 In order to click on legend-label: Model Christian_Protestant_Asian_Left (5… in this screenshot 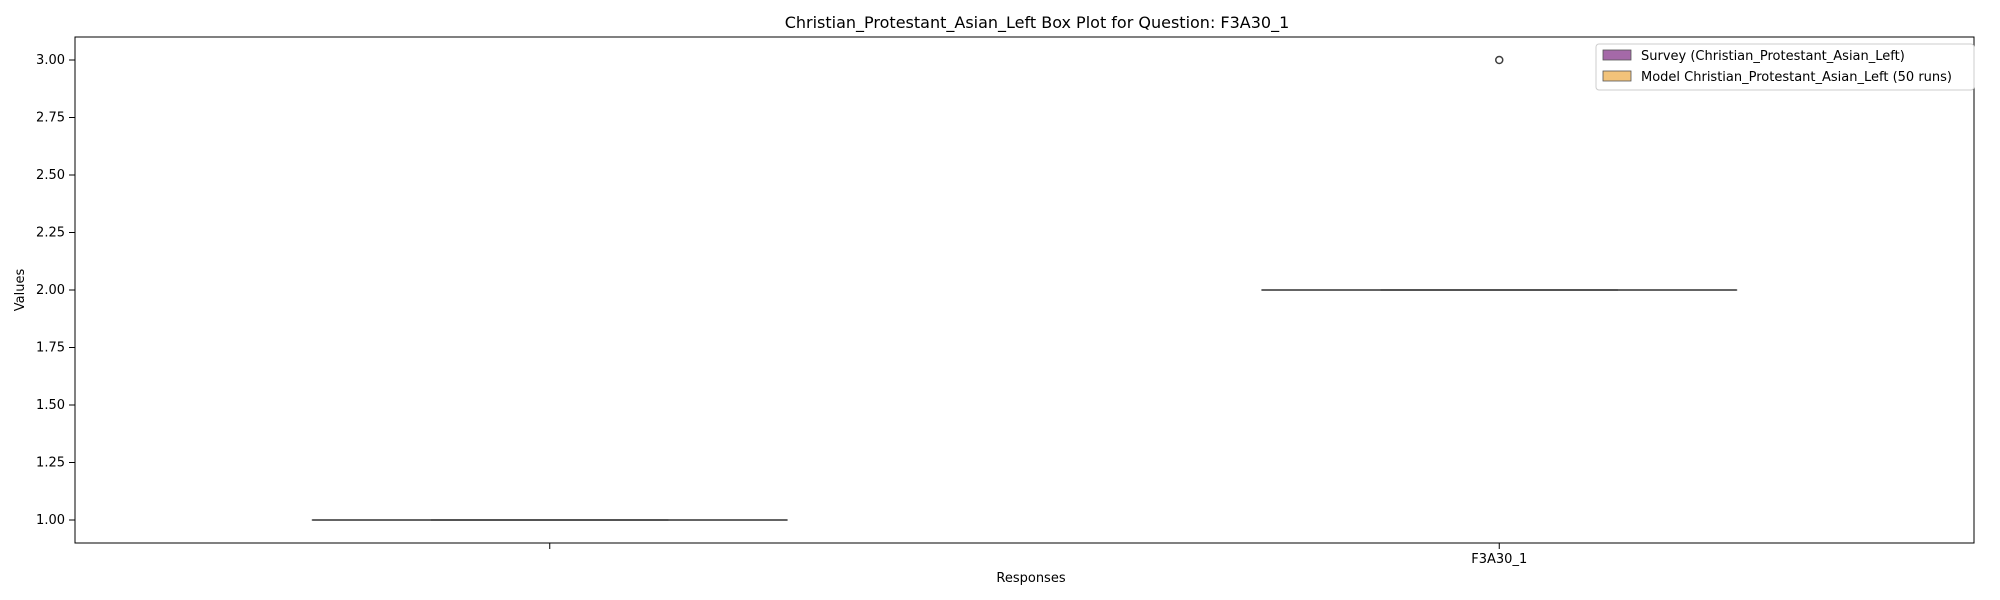, I will do `click(1796, 77)`.